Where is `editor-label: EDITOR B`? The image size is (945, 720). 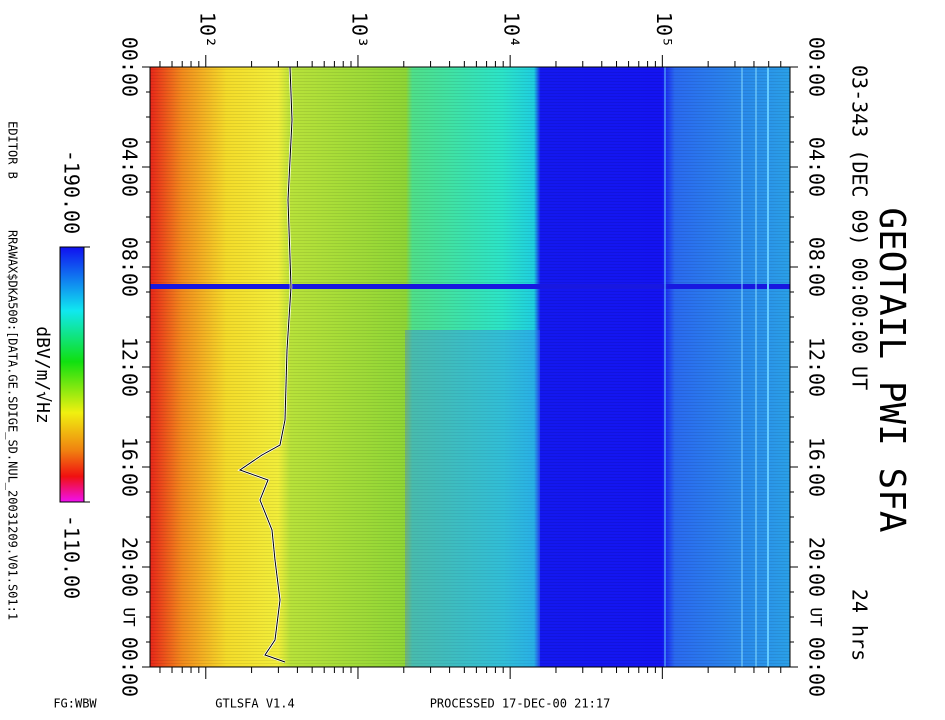
editor-label: EDITOR B is located at coordinates (13, 150).